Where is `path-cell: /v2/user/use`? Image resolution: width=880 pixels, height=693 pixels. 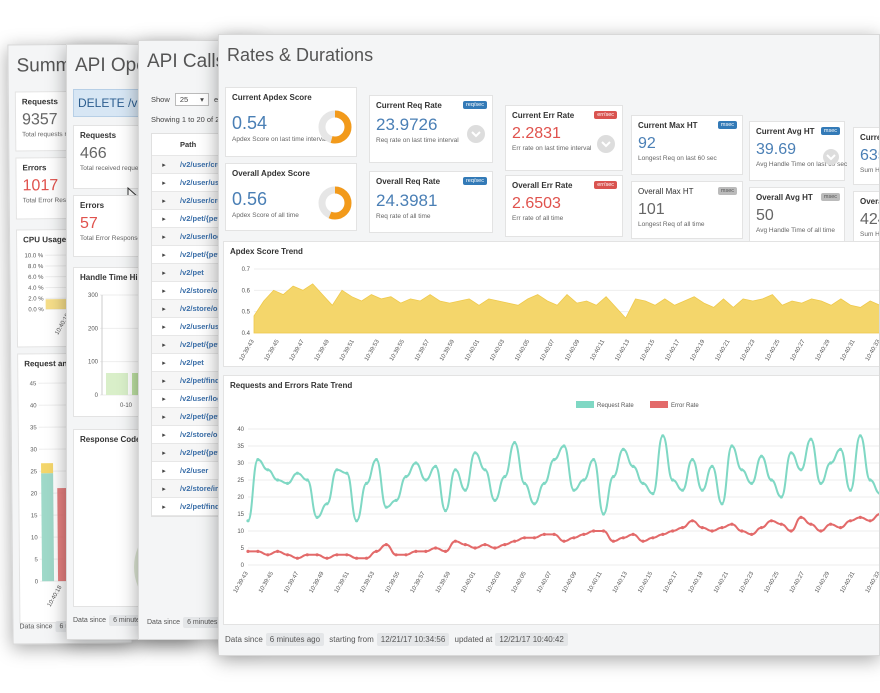 path-cell: /v2/user/use is located at coordinates (202, 326).